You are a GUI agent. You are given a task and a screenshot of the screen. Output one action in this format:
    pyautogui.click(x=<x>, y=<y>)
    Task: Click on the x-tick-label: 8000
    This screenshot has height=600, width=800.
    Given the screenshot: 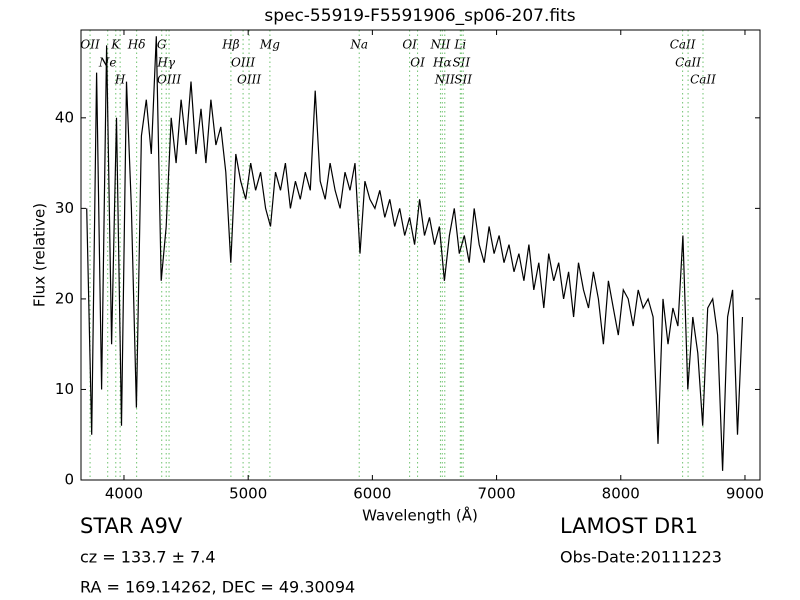 What is the action you would take?
    pyautogui.click(x=621, y=494)
    